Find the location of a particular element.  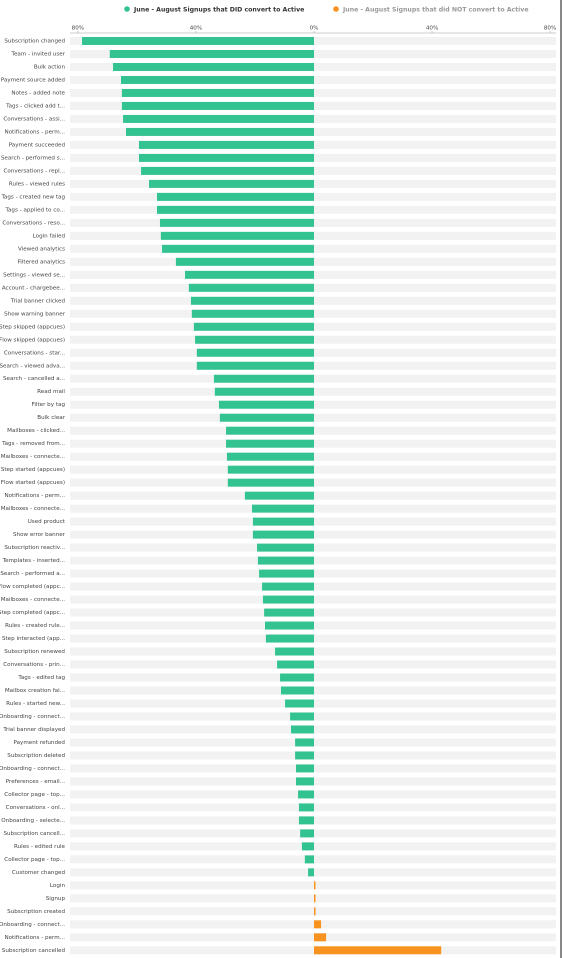

y-tick-label: Subscription renewed is located at coordinates (34, 652).